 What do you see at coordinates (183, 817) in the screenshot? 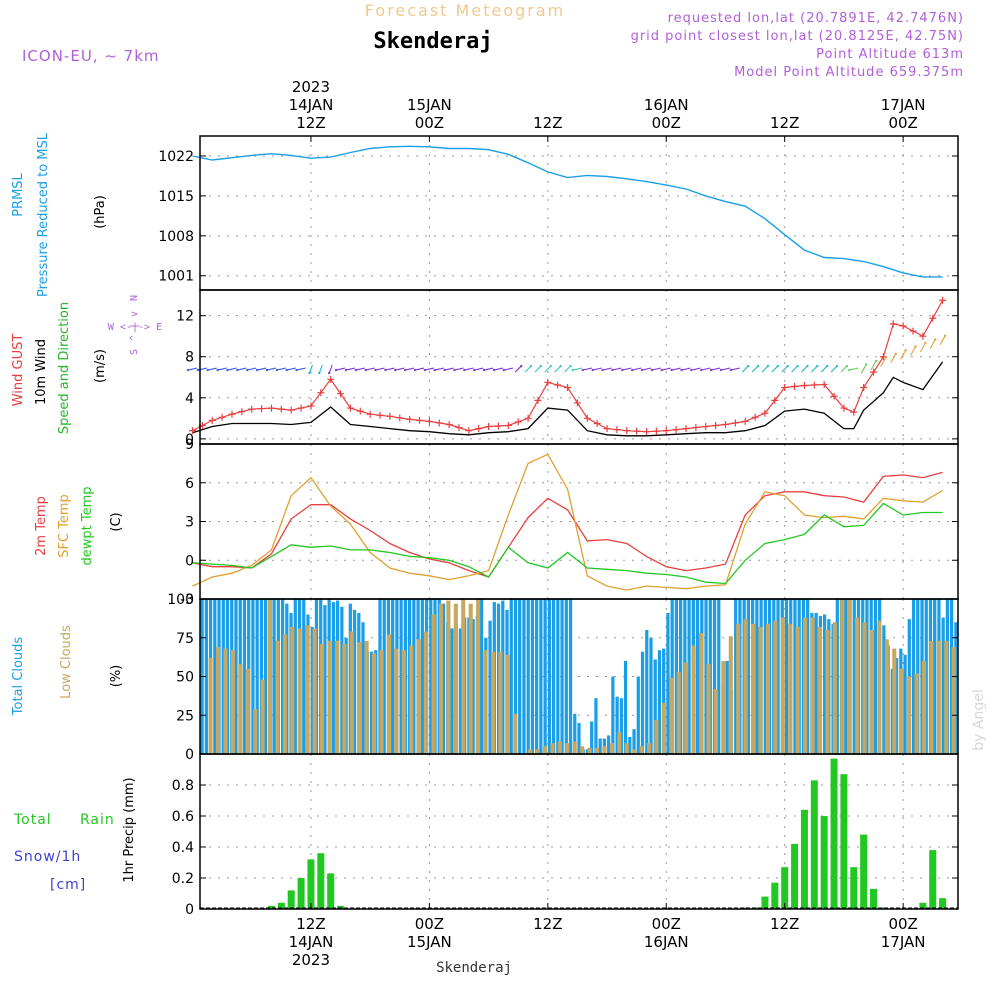
I see `y-tick-label: 0.6` at bounding box center [183, 817].